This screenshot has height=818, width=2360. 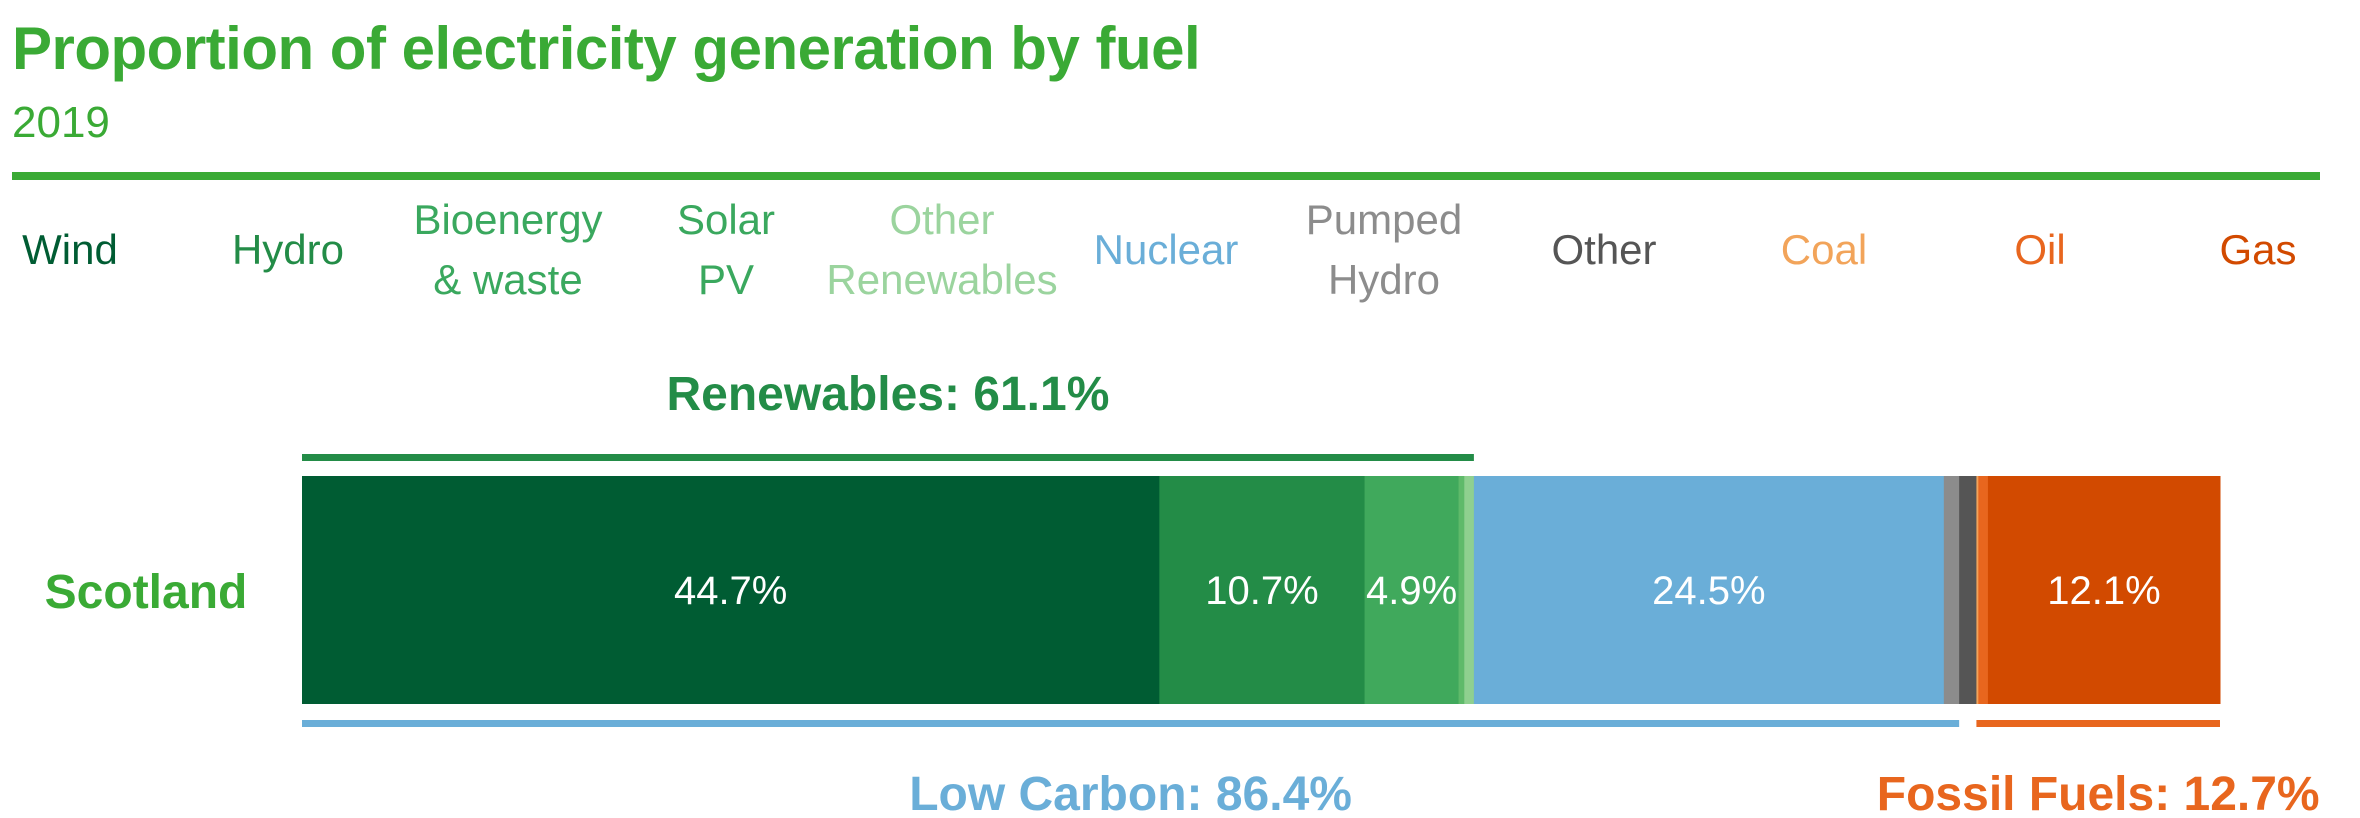 I want to click on legend-item-line: Pumped, so click(x=1384, y=219).